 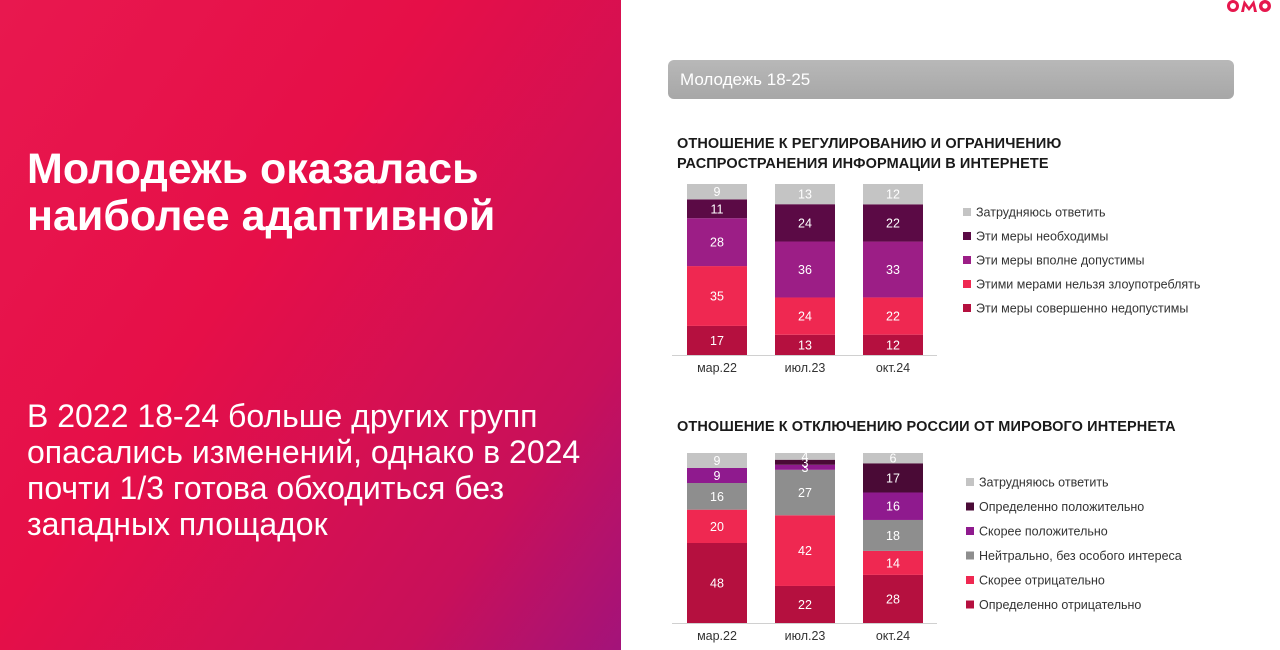 I want to click on bar-value-label: 36, so click(x=805, y=270).